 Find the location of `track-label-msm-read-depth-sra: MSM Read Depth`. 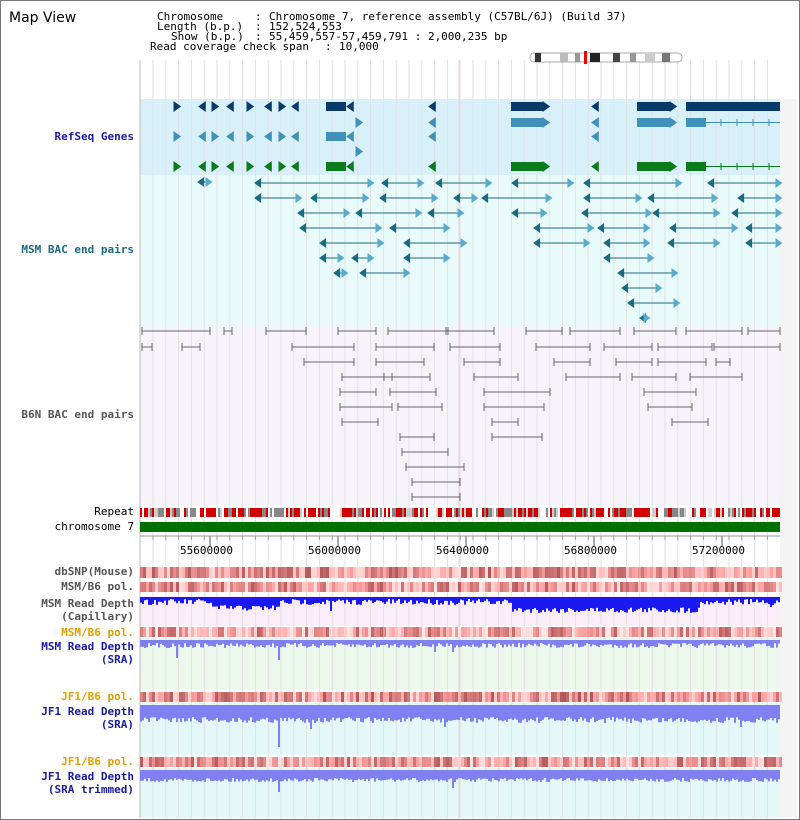

track-label-msm-read-depth-sra: MSM Read Depth is located at coordinates (87, 646).